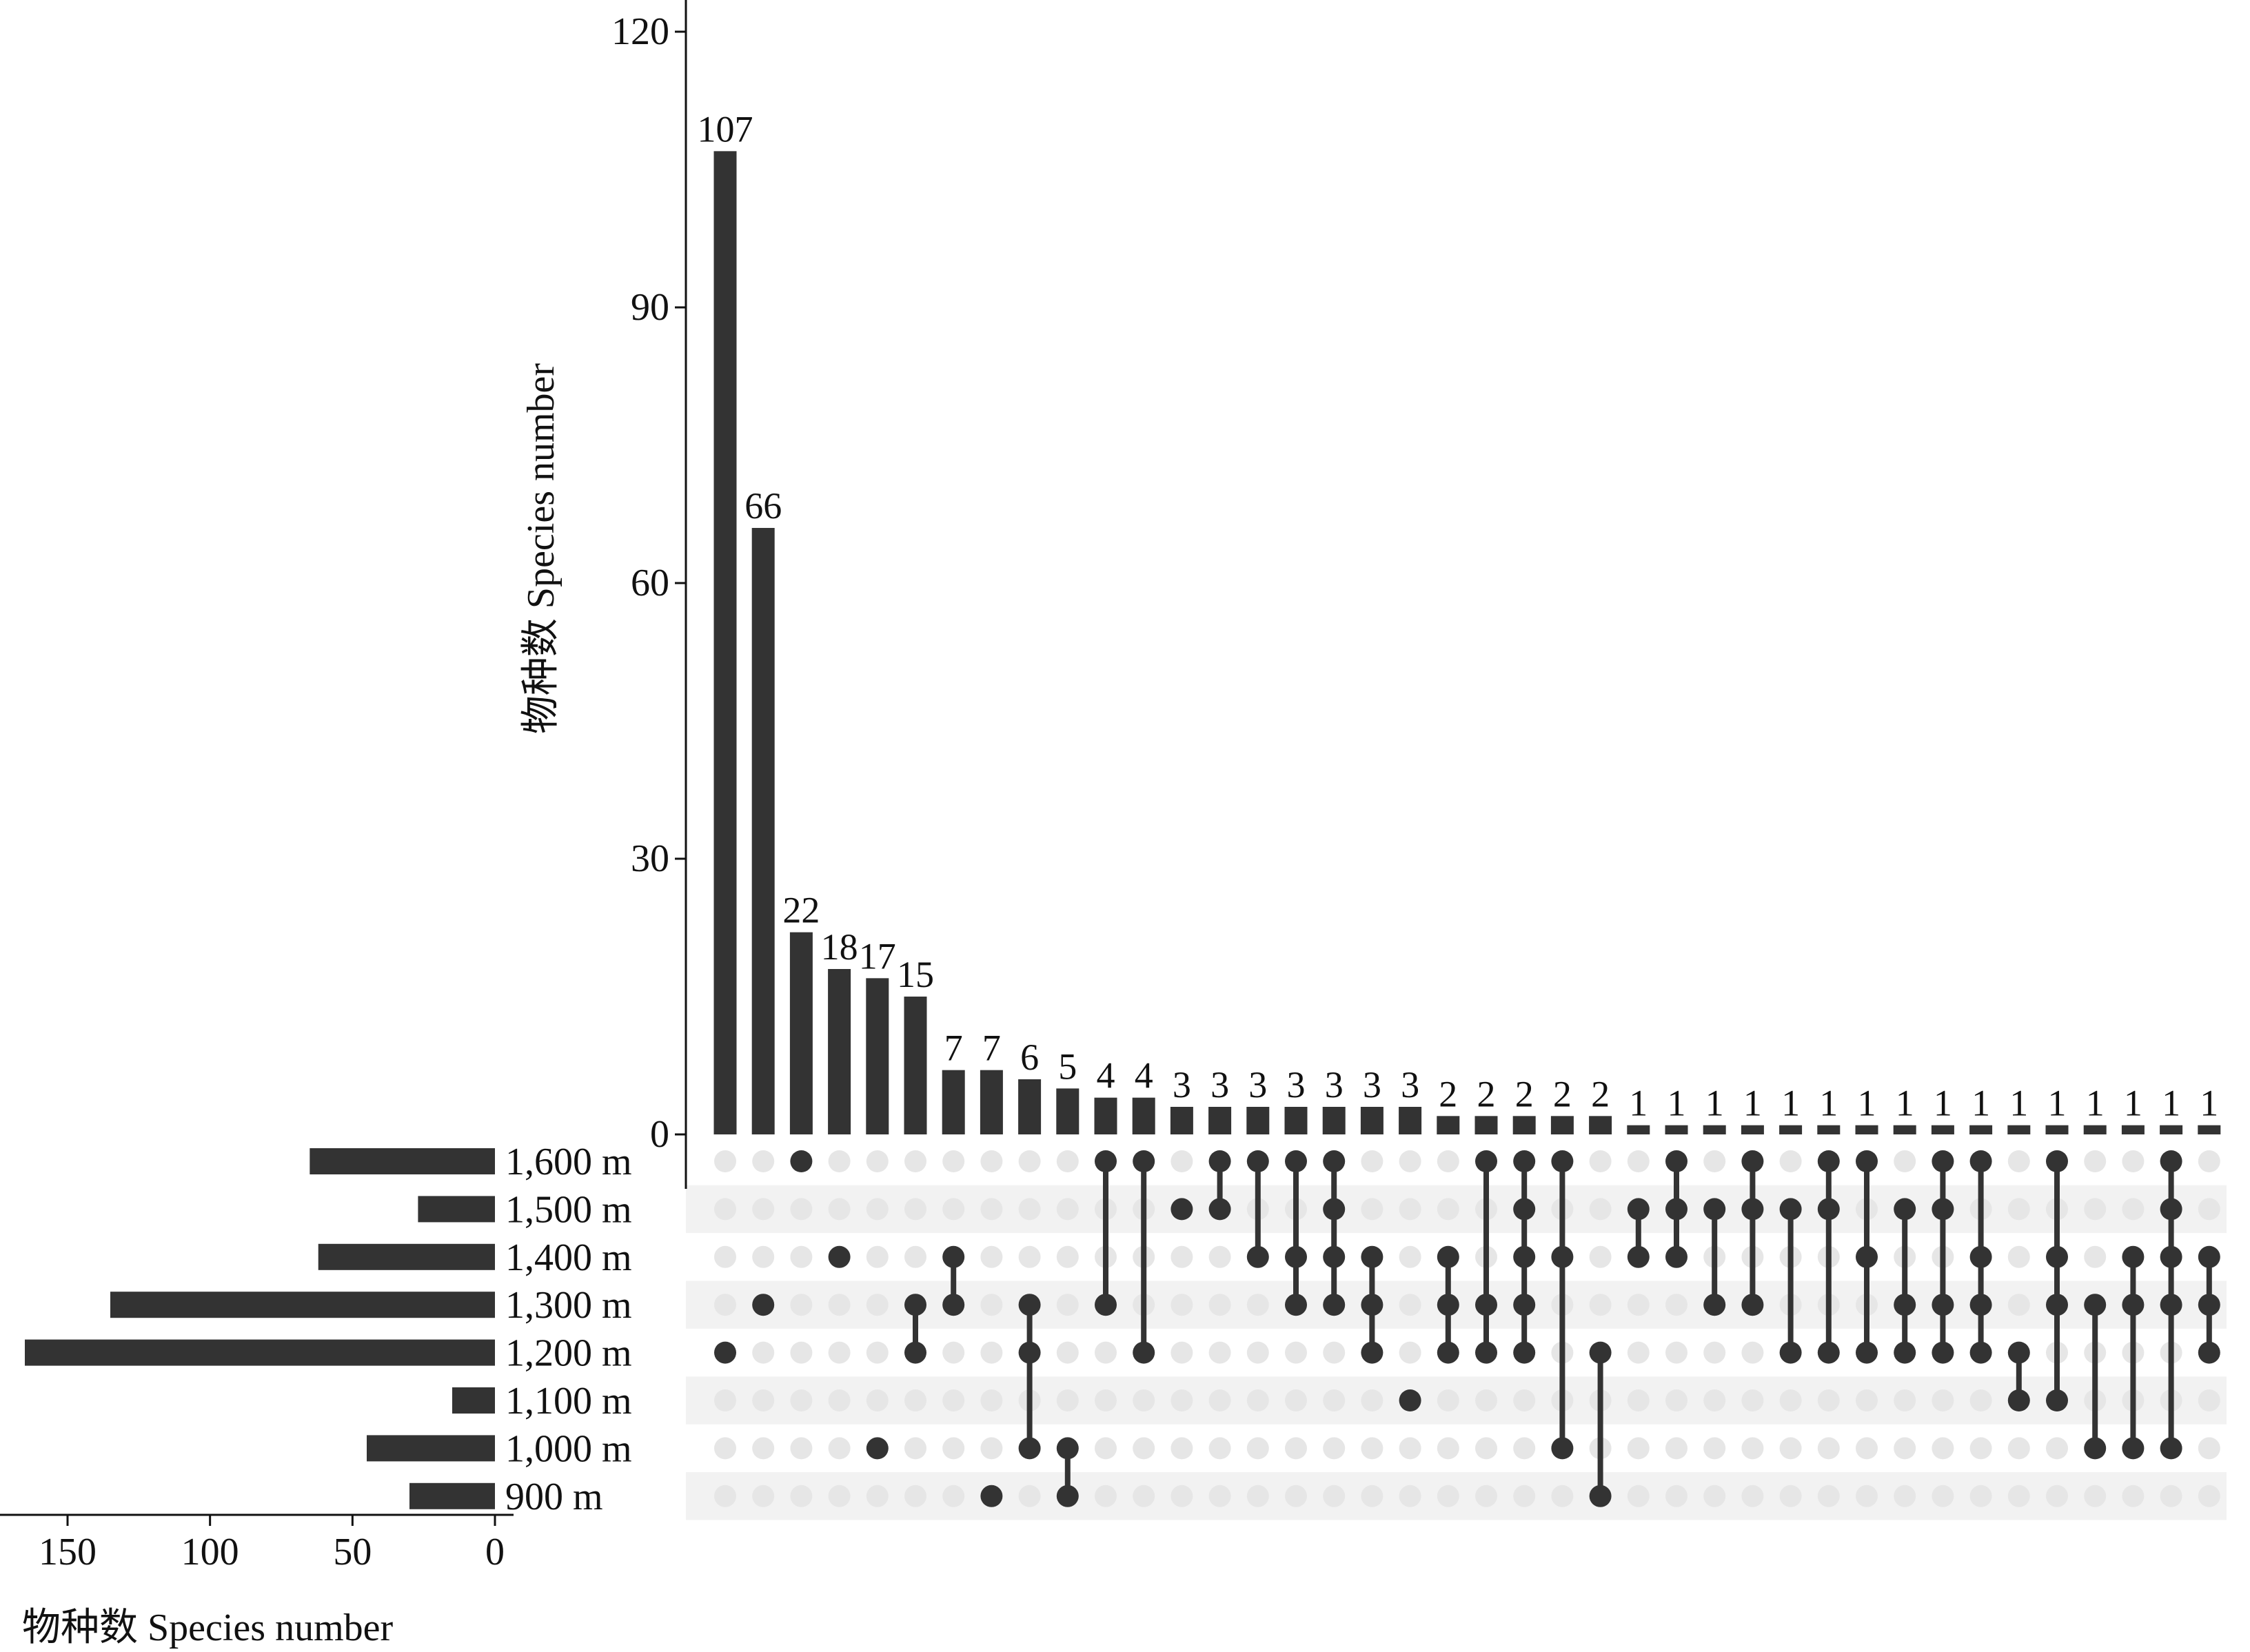 This screenshot has width=2250, height=1652. I want to click on set-label: 1,600 m, so click(568, 1162).